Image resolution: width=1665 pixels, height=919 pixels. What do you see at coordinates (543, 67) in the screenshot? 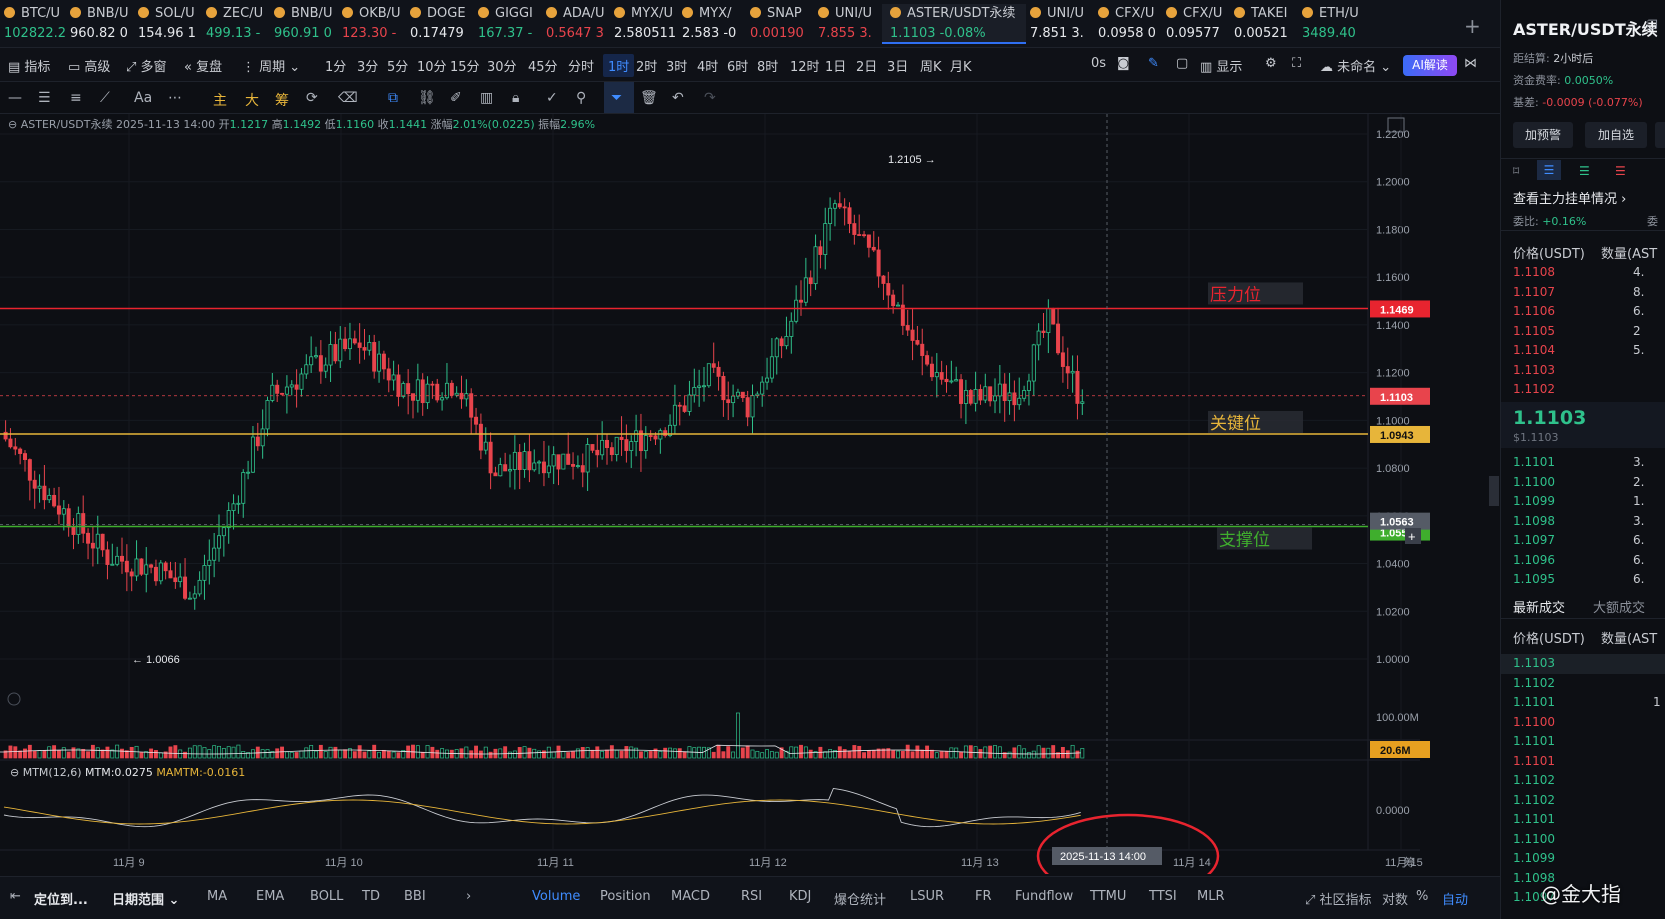
I see `timeframe-6: 45分` at bounding box center [543, 67].